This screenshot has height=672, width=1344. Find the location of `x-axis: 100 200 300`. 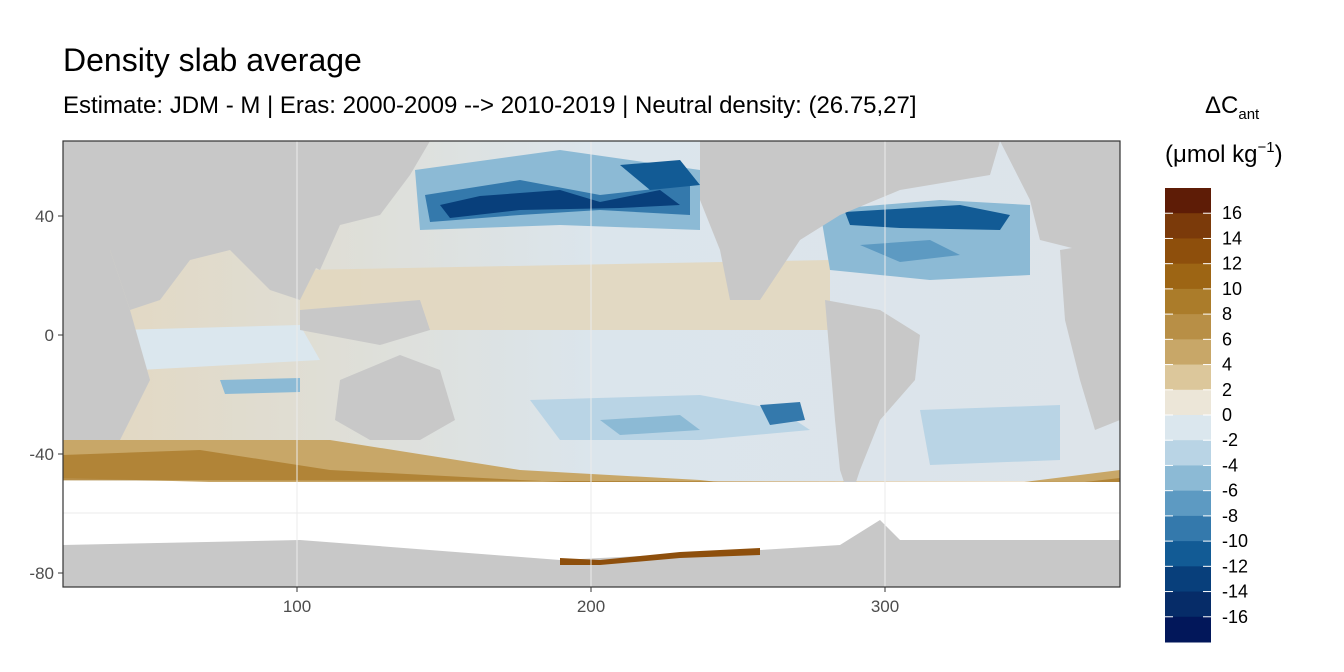

x-axis: 100 200 300 is located at coordinates (591, 601).